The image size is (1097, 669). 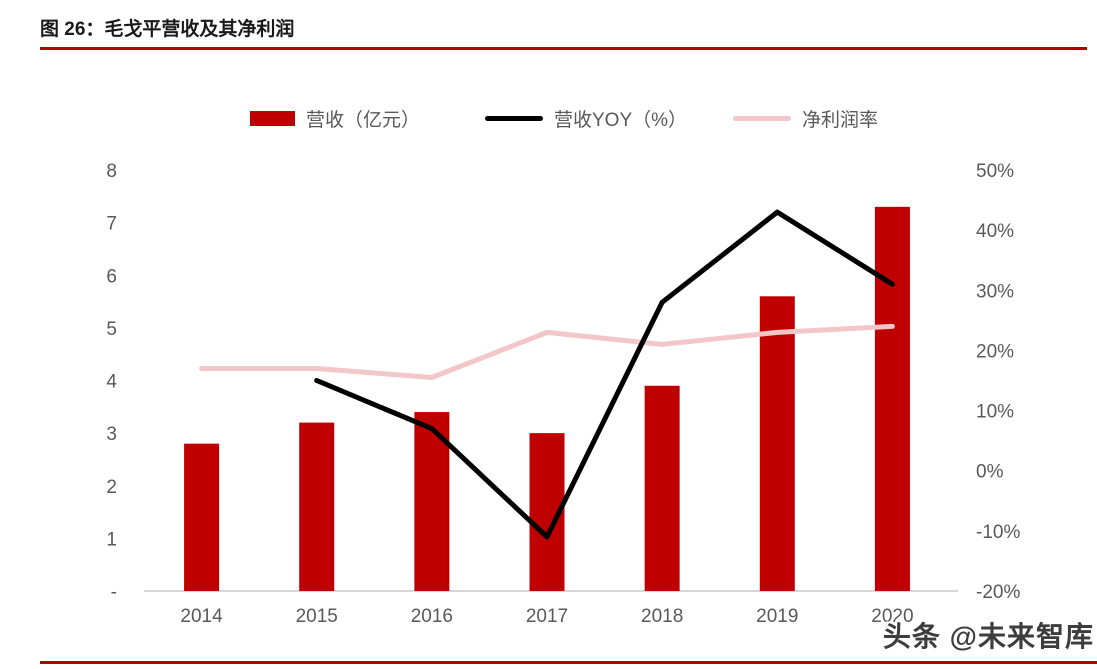 I want to click on right-axis-tick: 20%, so click(x=995, y=351).